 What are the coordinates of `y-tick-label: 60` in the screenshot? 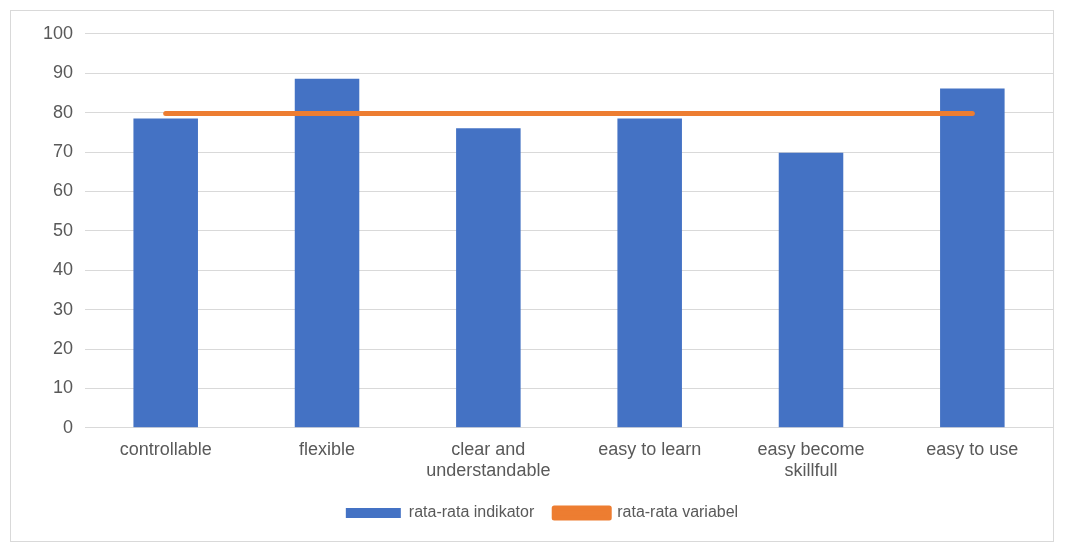 It's located at (63, 190).